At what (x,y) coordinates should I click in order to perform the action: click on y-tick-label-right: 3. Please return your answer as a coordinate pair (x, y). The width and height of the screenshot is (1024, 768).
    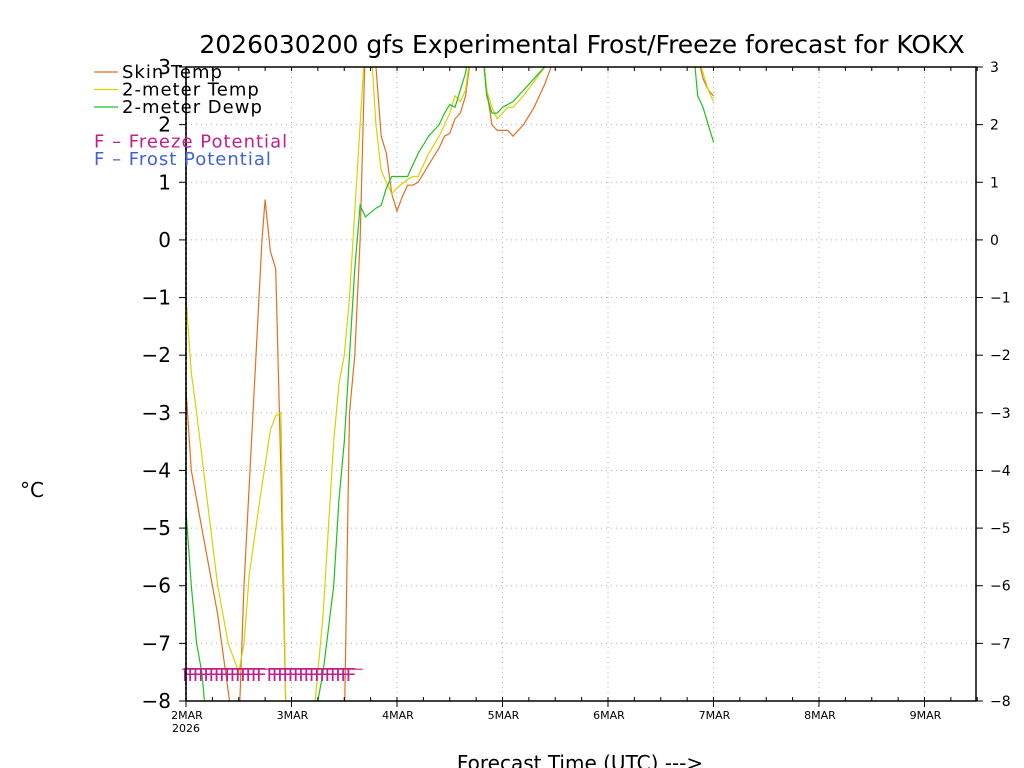
    Looking at the image, I should click on (994, 68).